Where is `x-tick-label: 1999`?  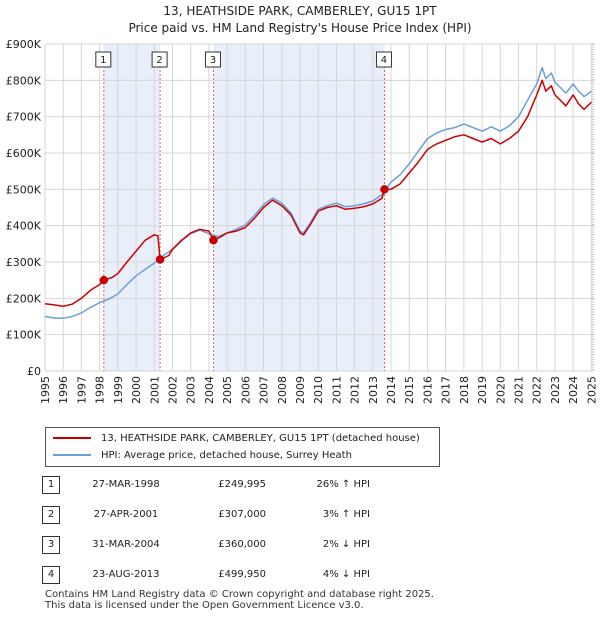 x-tick-label: 1999 is located at coordinates (118, 390).